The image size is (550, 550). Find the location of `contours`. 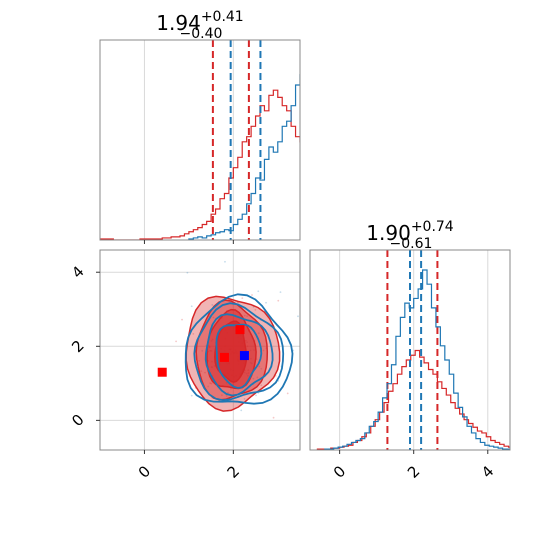

contours is located at coordinates (239, 352).